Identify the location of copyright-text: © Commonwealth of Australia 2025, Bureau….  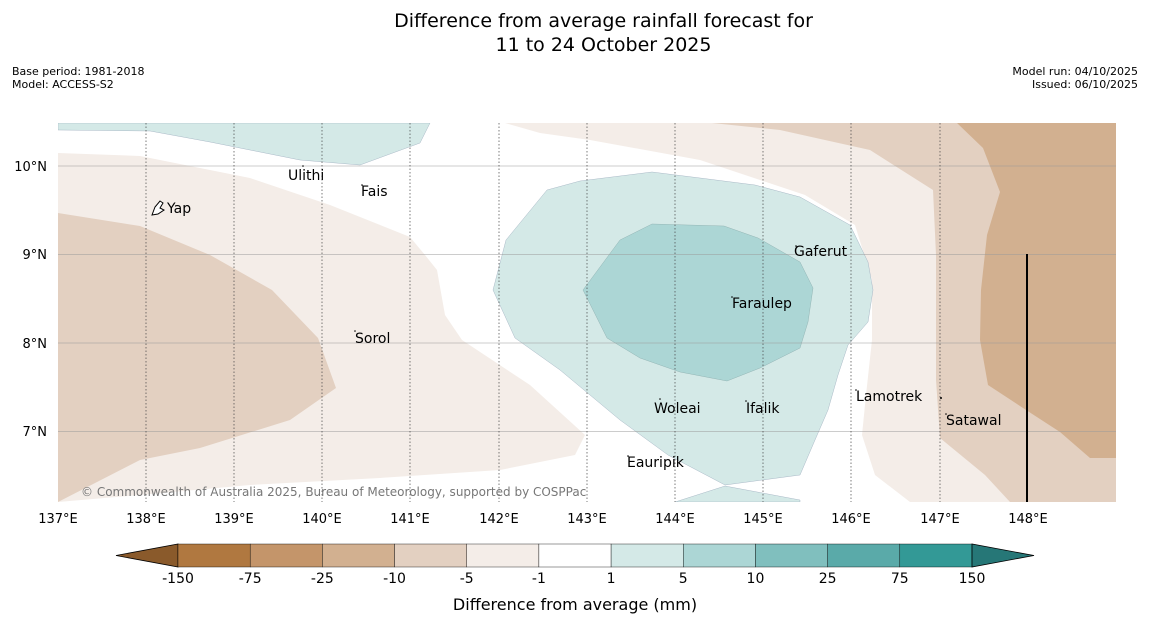
(333, 492).